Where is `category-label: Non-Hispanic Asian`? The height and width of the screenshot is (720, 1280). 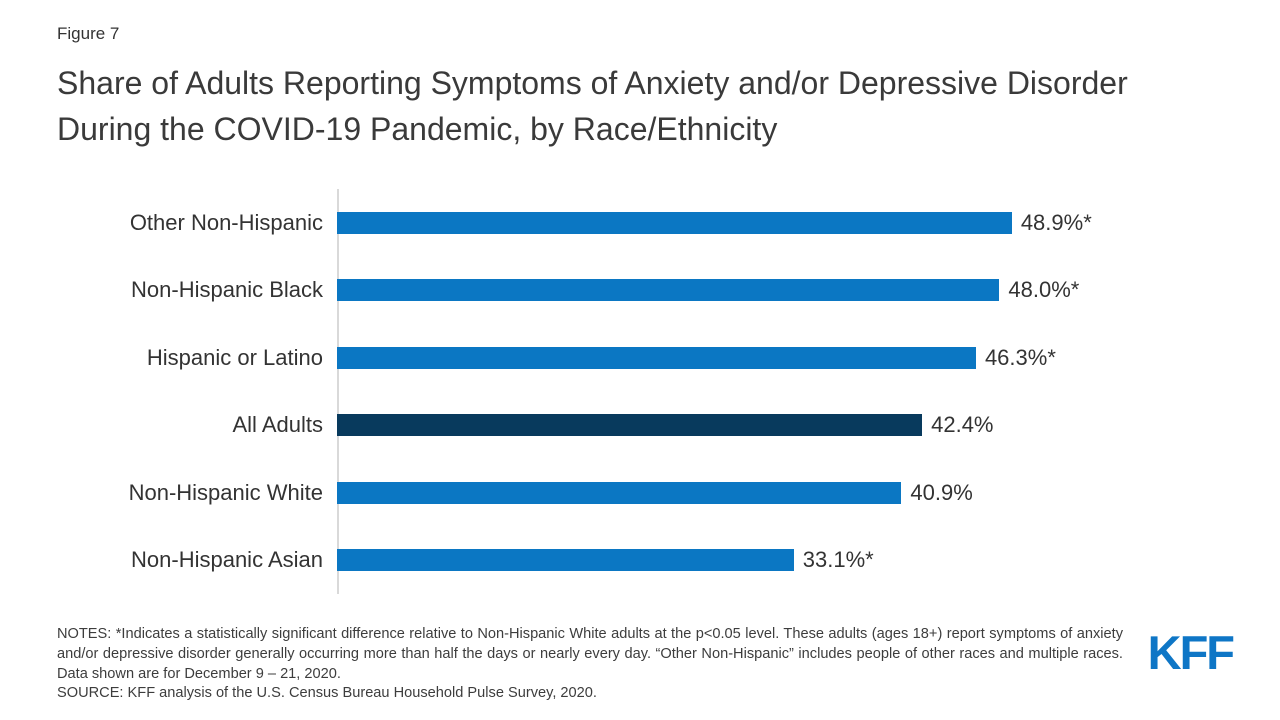 category-label: Non-Hispanic Asian is located at coordinates (227, 560).